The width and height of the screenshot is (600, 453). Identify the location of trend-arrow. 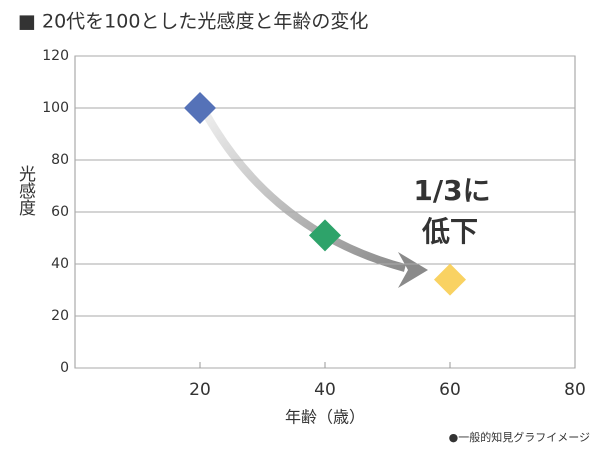
(304, 191).